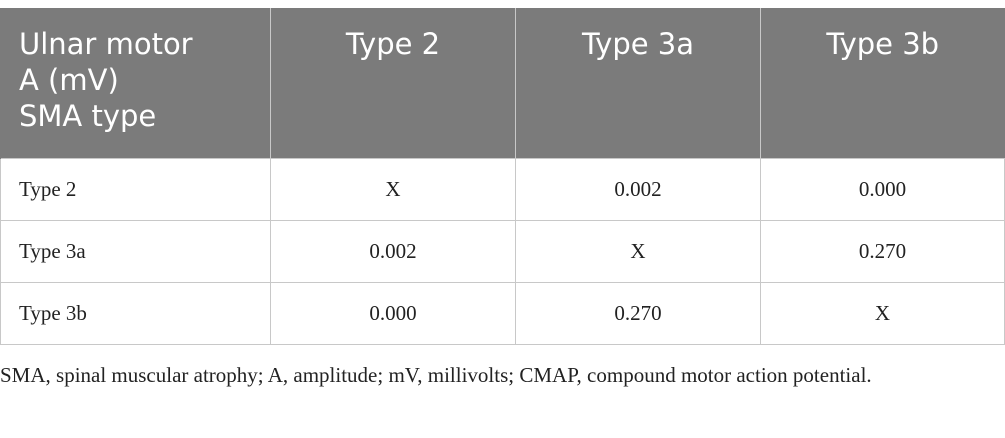 The height and width of the screenshot is (438, 1005). What do you see at coordinates (135, 189) in the screenshot?
I see `row-header: Type 2` at bounding box center [135, 189].